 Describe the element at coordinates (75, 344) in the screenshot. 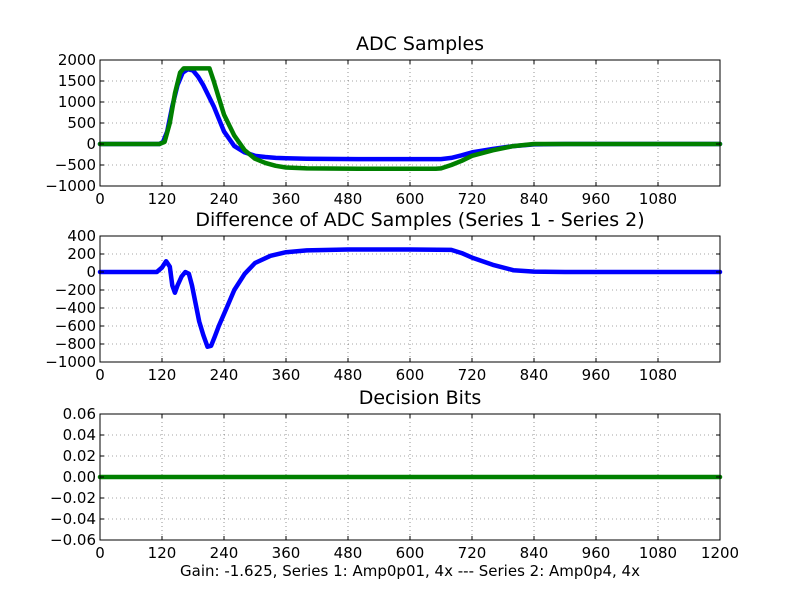

I see `y-tick-label: −800` at that location.